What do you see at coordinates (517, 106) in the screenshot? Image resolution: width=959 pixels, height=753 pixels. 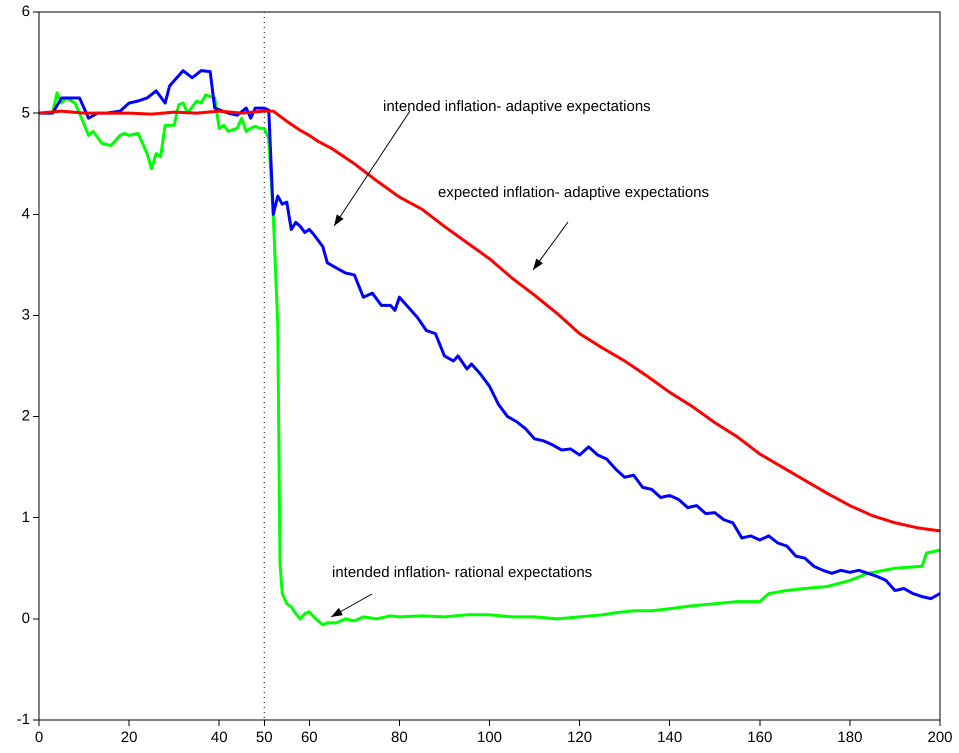 I see `annotation: intended inflation- adaptive expectations` at bounding box center [517, 106].